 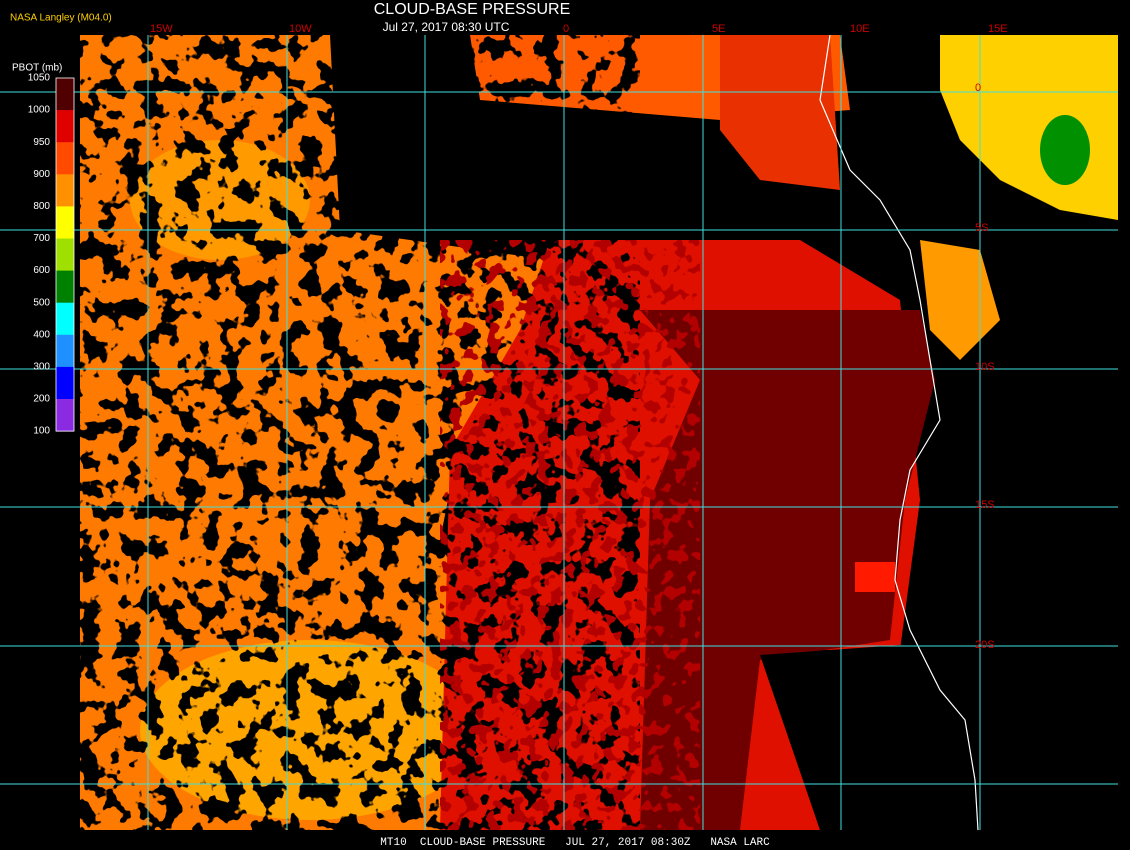 What do you see at coordinates (51, 255) in the screenshot?
I see `legend: 1050 1000 950 900 800 700 600 500 400 300 200 100` at bounding box center [51, 255].